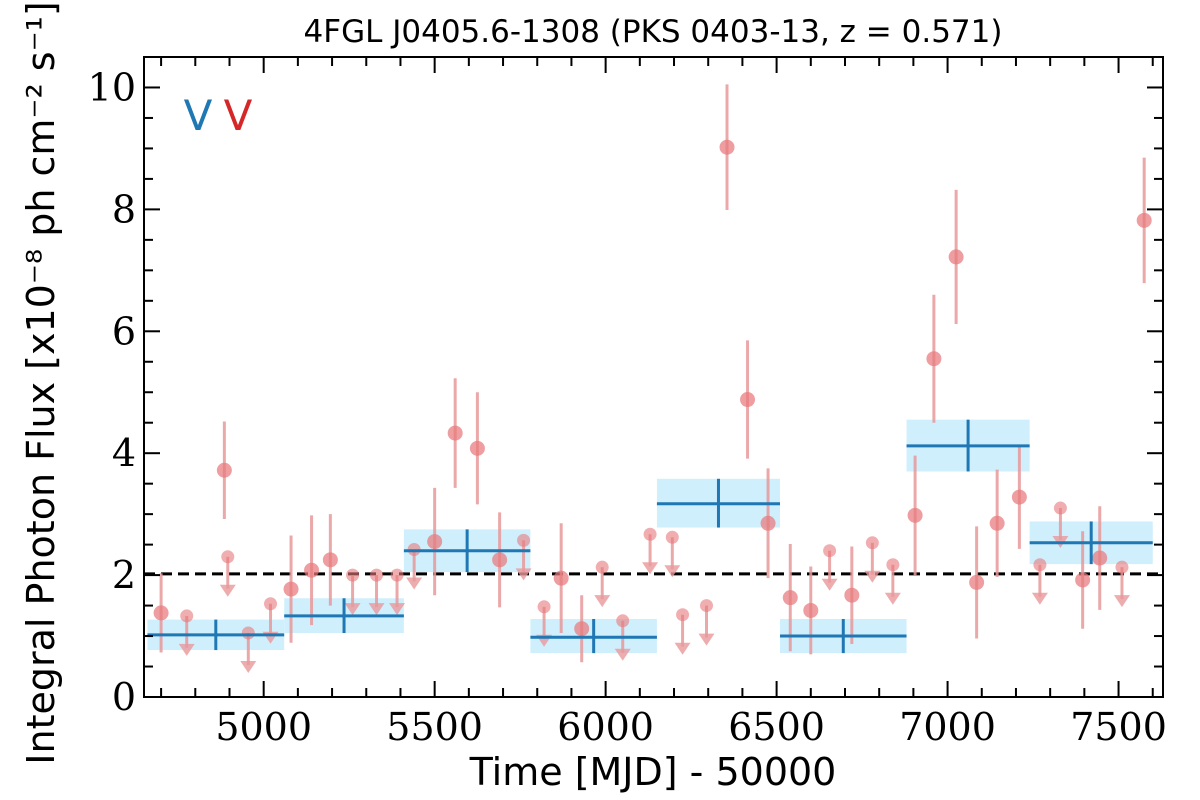 Image resolution: width=1200 pixels, height=800 pixels. Describe the element at coordinates (124, 331) in the screenshot. I see `y-tick-label: 6` at that location.